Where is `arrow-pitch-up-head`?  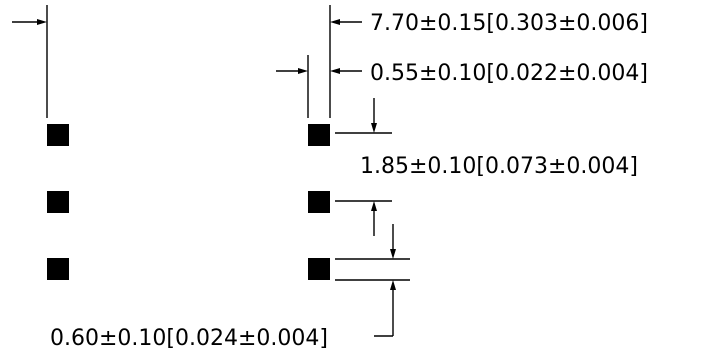 arrow-pitch-up-head is located at coordinates (374, 206).